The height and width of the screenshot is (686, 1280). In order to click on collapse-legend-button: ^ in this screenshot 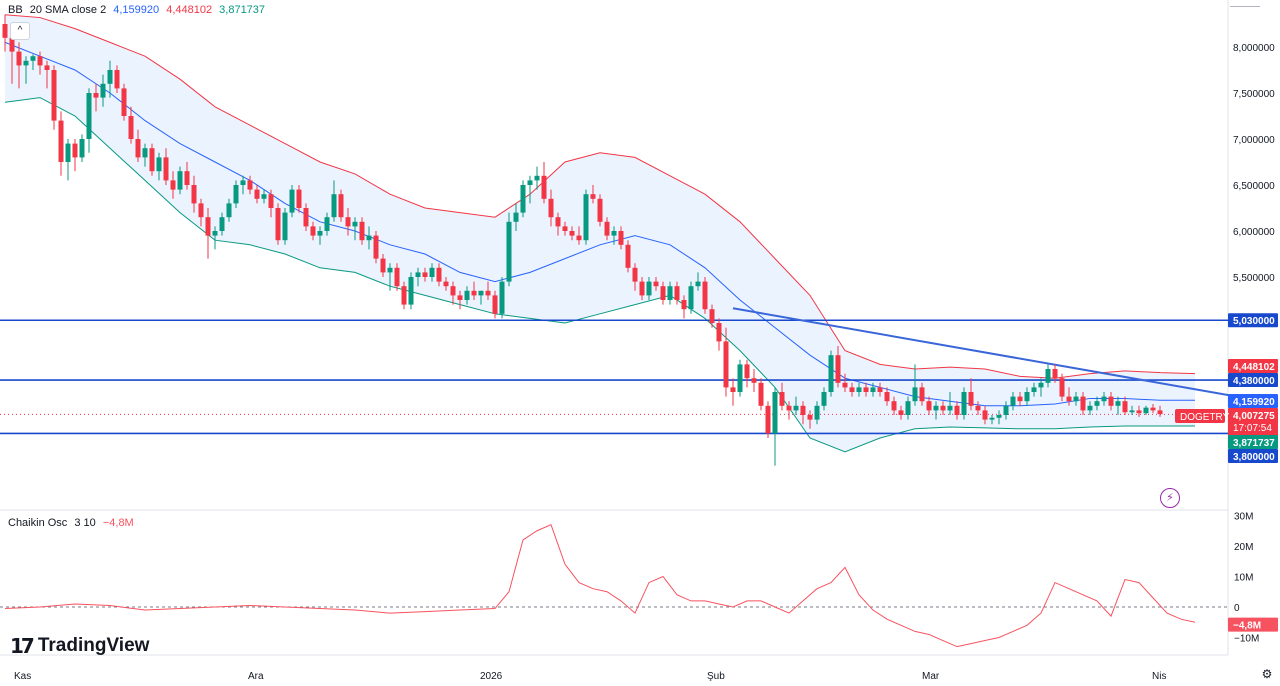, I will do `click(20, 31)`.